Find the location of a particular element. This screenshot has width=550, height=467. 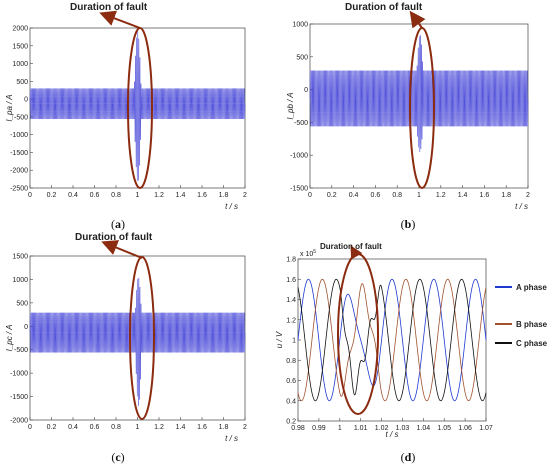

fault-annotation-a: Duration of fault is located at coordinates (109, 7).